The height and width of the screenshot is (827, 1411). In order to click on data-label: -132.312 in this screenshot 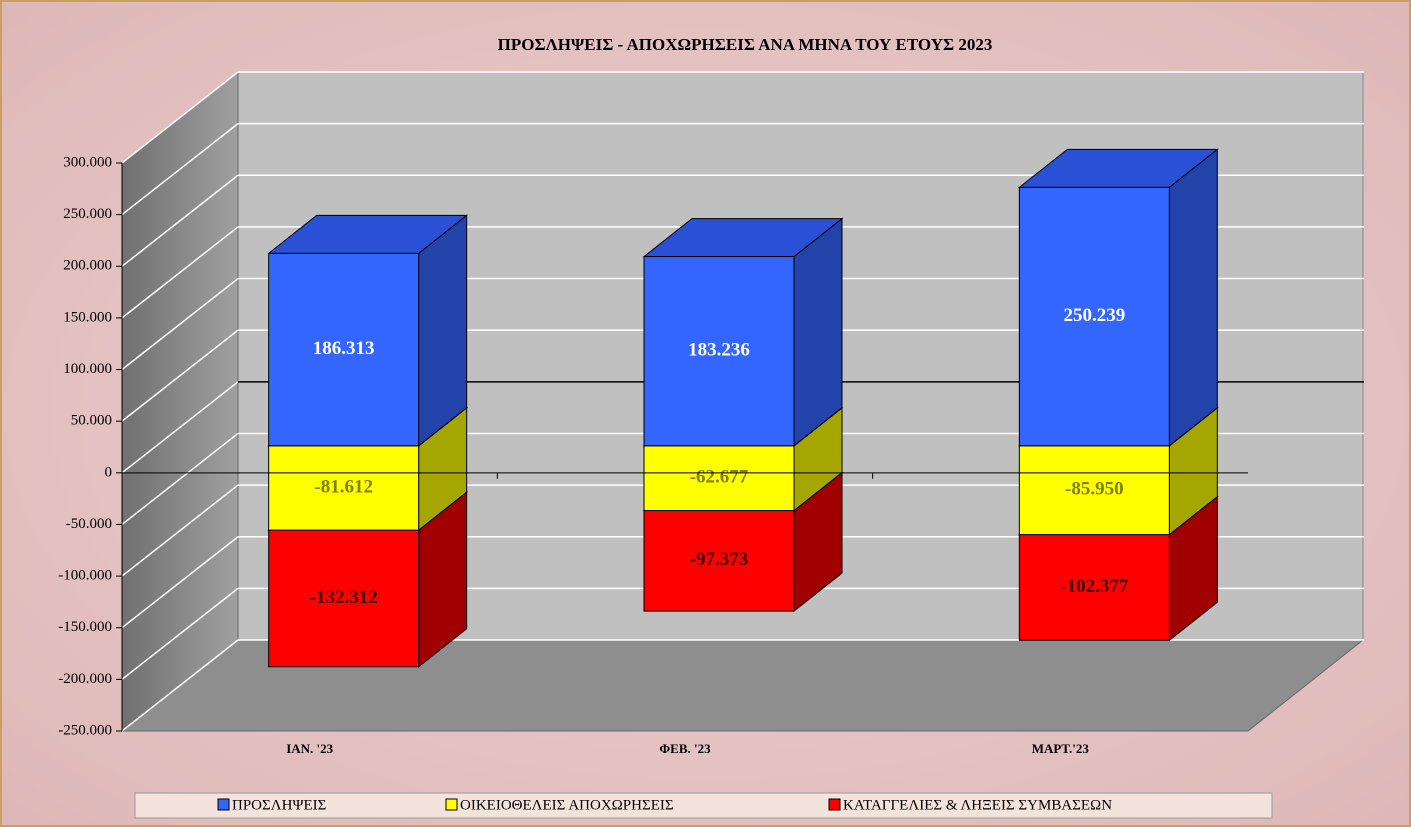, I will do `click(344, 597)`.